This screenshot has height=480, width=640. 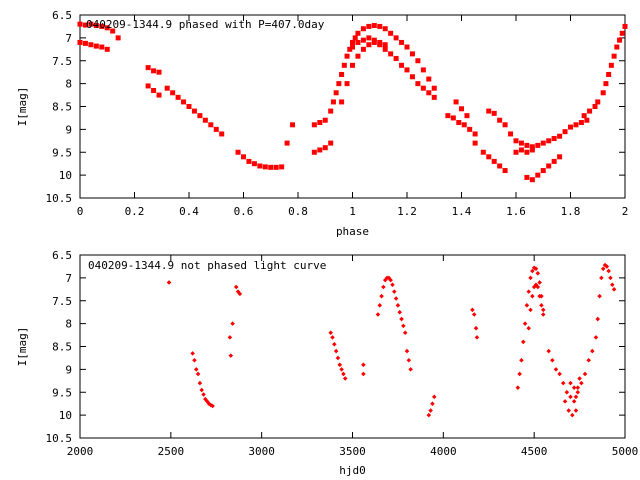 I want to click on x-tick-label: 0.2, so click(x=135, y=211).